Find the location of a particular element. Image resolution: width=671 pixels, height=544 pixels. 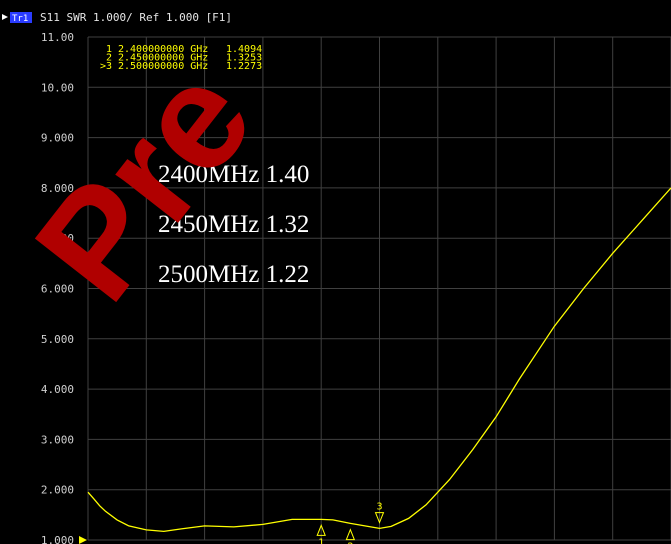

y-tick-label: 1.000 is located at coordinates (57, 539).